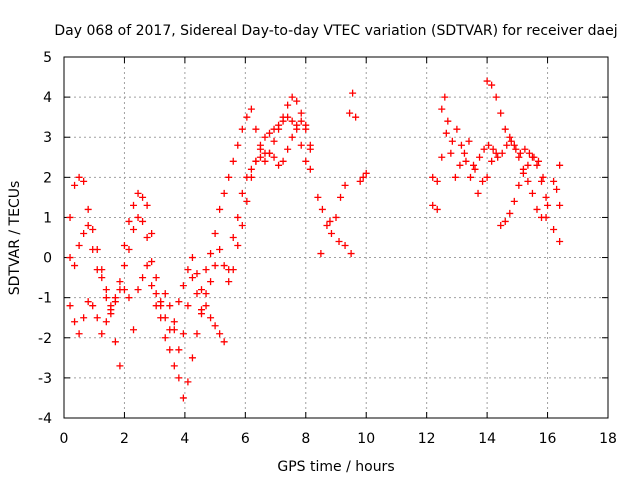 The width and height of the screenshot is (640, 480). I want to click on x-axis-label: GPS time / hours, so click(335, 467).